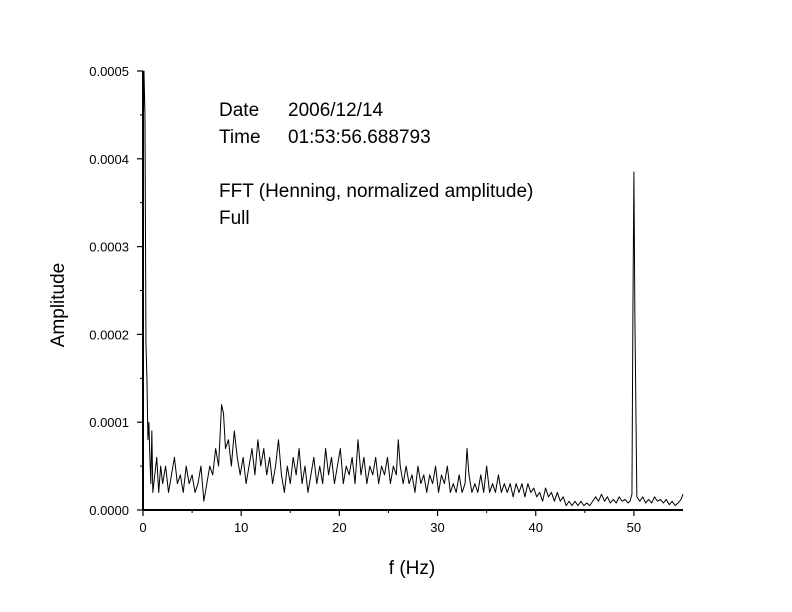  I want to click on y-tick-label: 0.0003, so click(109, 247).